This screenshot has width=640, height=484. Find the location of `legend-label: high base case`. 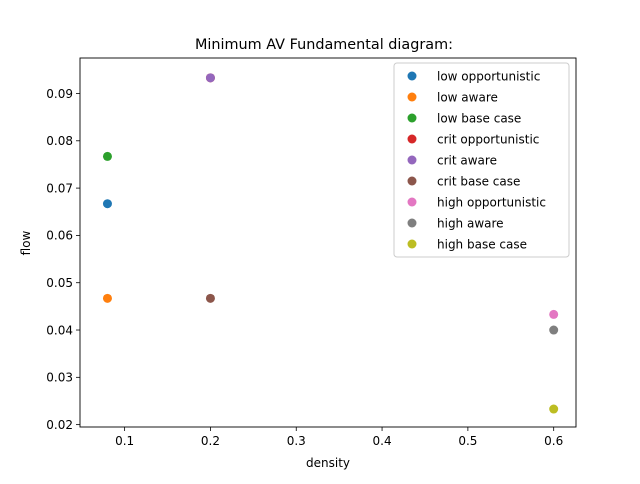

legend-label: high base case is located at coordinates (482, 244).